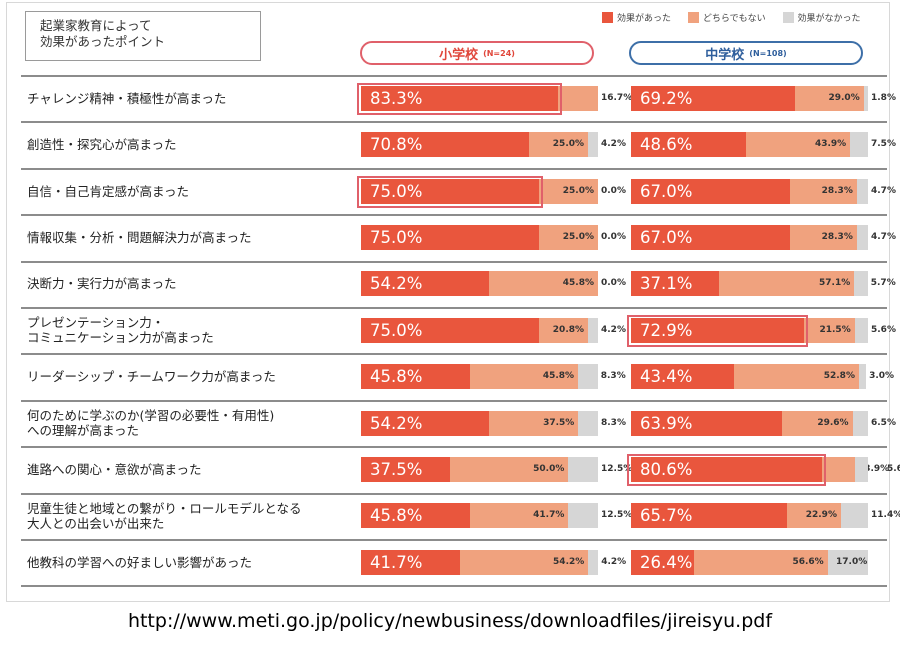 The height and width of the screenshot is (654, 900). I want to click on data-label-none: 1.8%, so click(883, 97).